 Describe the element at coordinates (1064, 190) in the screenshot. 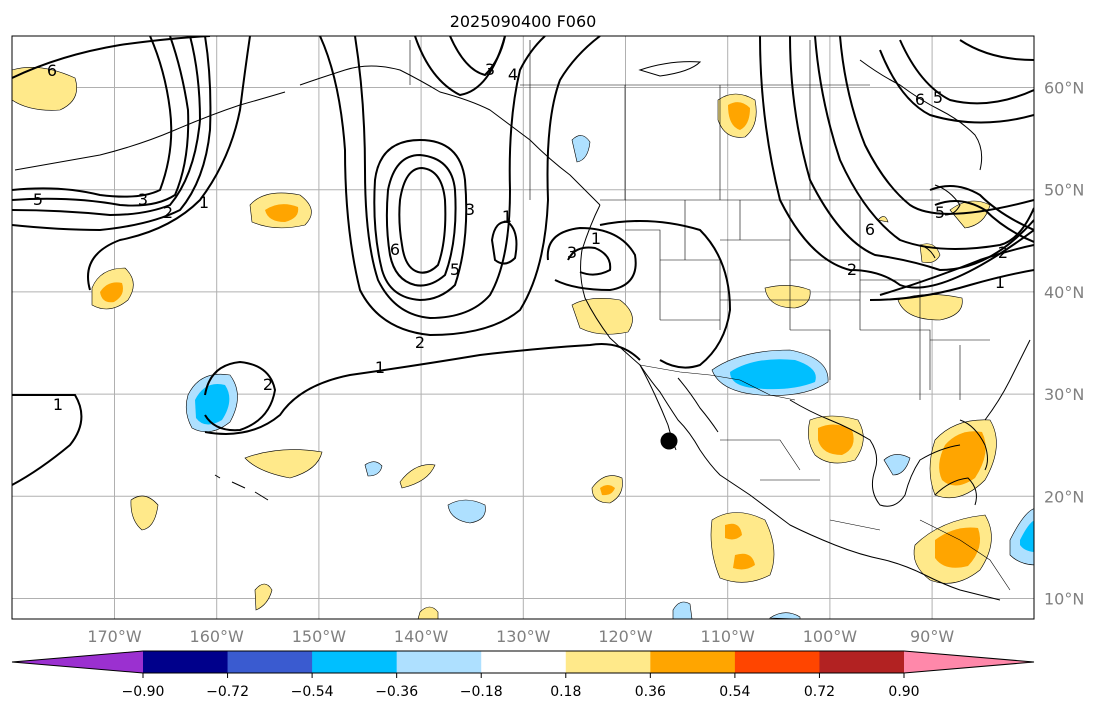

I see `latitude-label: 50°N` at that location.